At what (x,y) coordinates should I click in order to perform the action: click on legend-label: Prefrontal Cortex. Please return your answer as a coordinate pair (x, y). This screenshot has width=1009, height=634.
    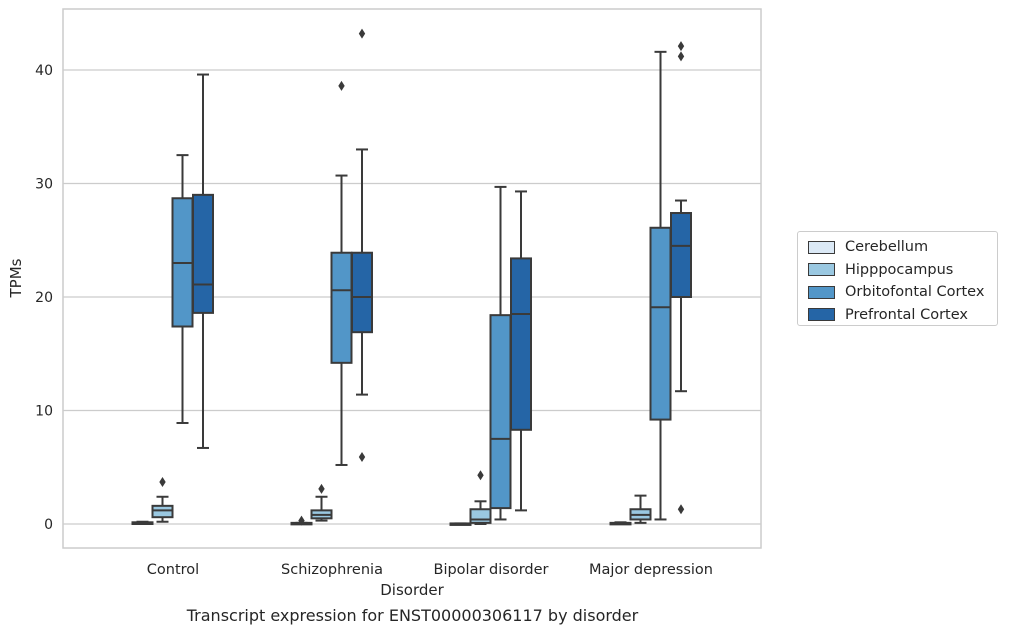
    Looking at the image, I should click on (906, 314).